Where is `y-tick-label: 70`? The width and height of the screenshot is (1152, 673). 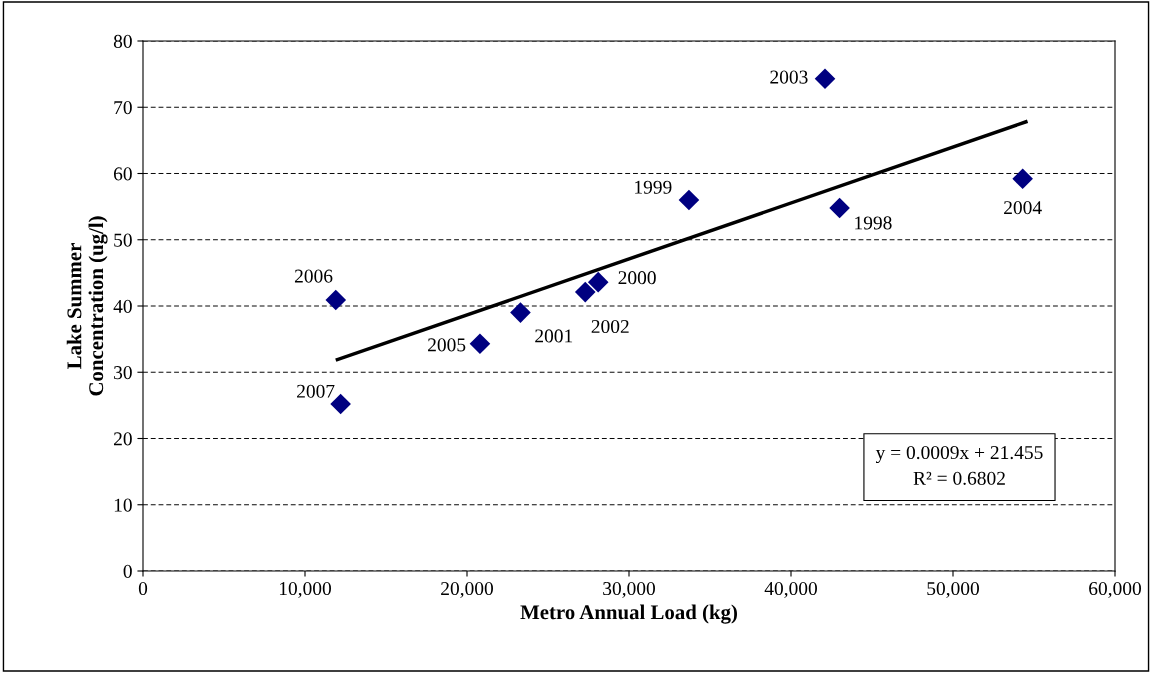
y-tick-label: 70 is located at coordinates (123, 108).